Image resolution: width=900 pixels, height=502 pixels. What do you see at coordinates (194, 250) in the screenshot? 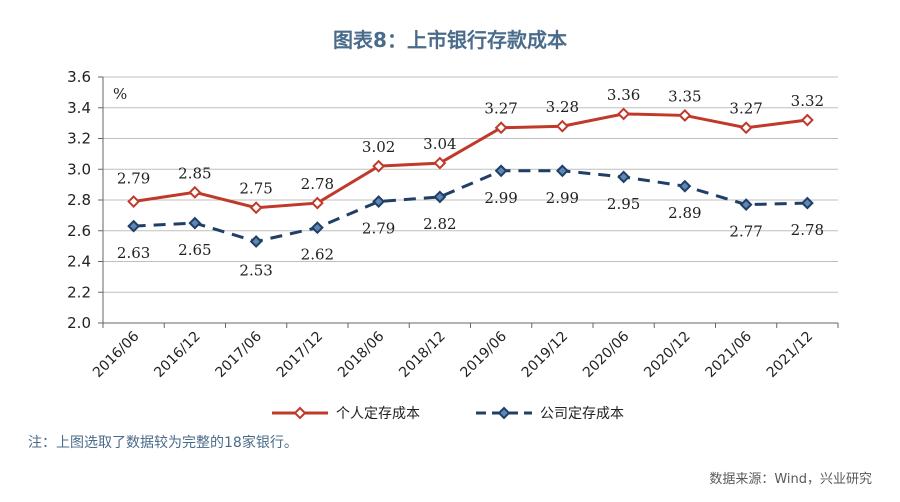
I see `data-label-corporate: 2.65` at bounding box center [194, 250].